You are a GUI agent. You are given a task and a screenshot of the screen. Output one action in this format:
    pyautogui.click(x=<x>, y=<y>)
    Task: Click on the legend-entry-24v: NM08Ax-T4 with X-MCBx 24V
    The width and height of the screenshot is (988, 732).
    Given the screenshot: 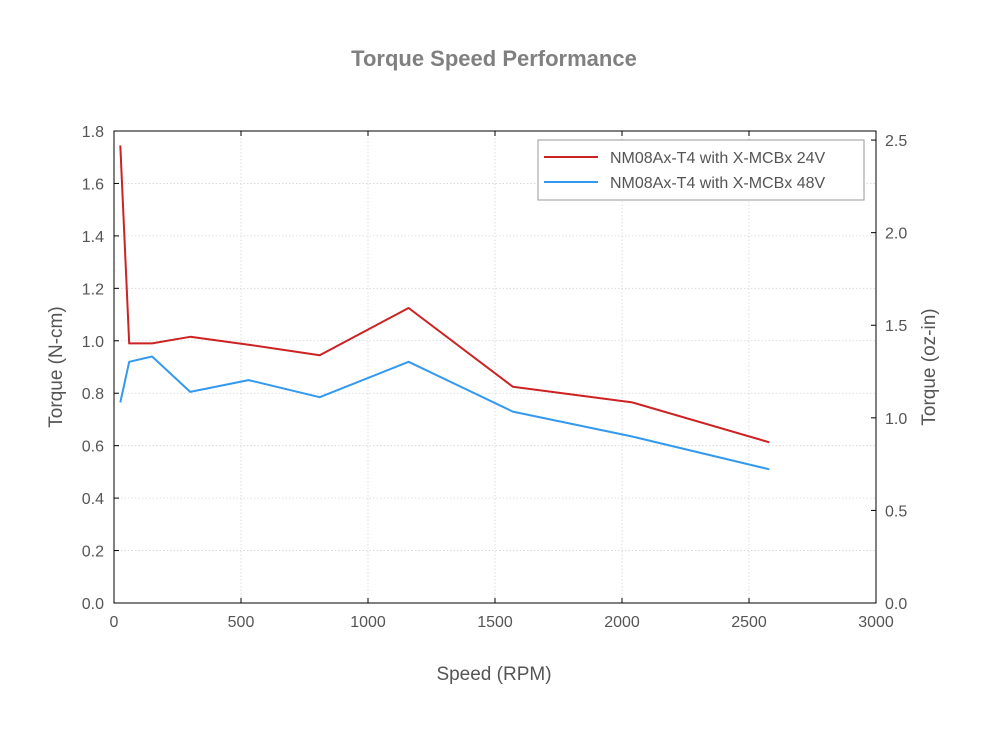 What is the action you would take?
    pyautogui.click(x=717, y=158)
    